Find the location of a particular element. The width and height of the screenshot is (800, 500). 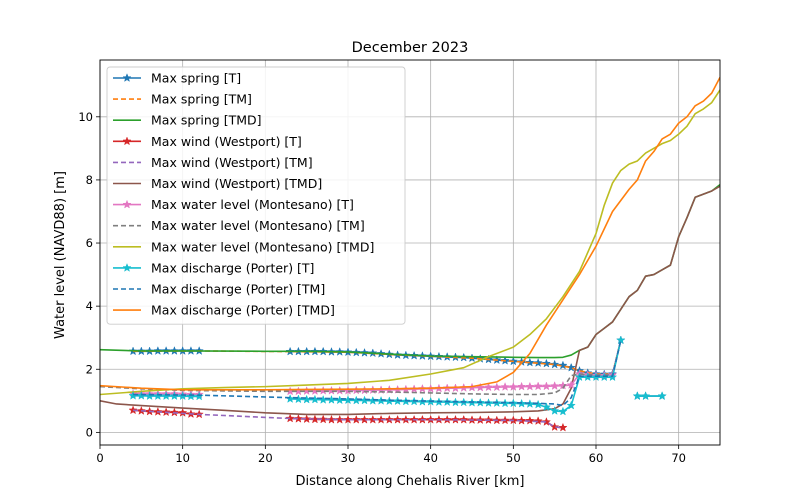

legend-label: Max water level (Montesano) [TM] is located at coordinates (258, 225).